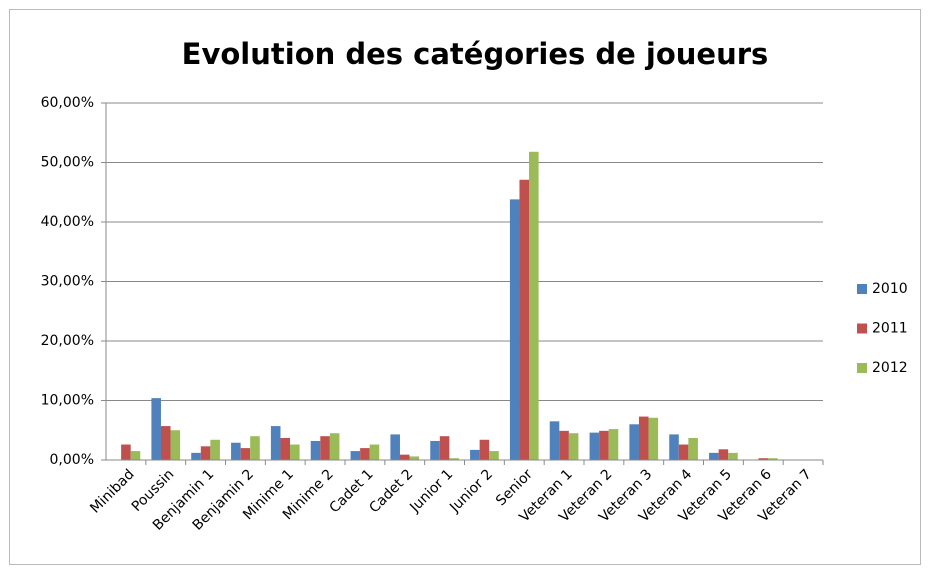  What do you see at coordinates (890, 368) in the screenshot?
I see `legend-label: 2012` at bounding box center [890, 368].